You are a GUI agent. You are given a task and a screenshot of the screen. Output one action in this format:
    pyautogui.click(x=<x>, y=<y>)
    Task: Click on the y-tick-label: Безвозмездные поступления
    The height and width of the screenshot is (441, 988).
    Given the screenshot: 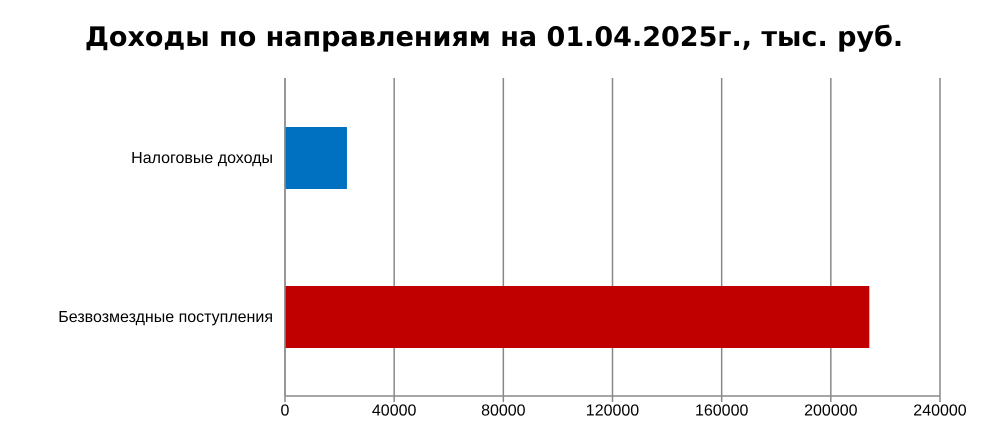 What is the action you would take?
    pyautogui.click(x=165, y=317)
    